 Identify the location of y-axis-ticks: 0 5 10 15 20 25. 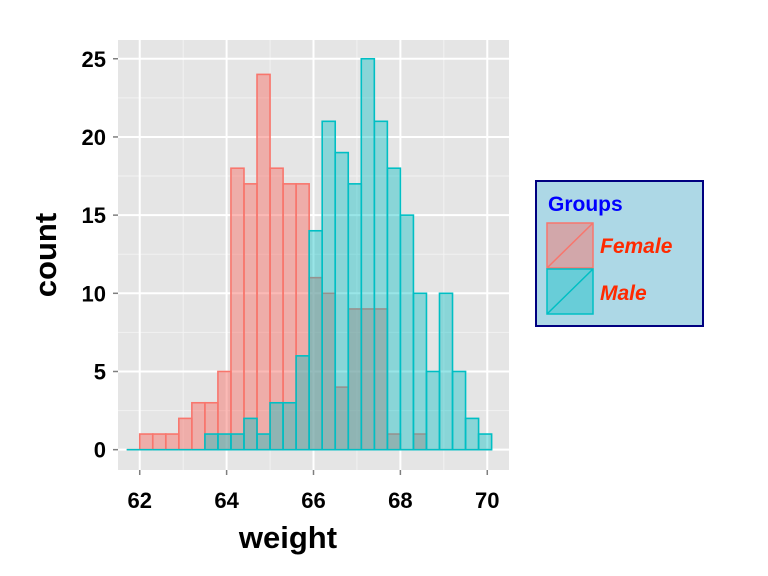
(100, 255).